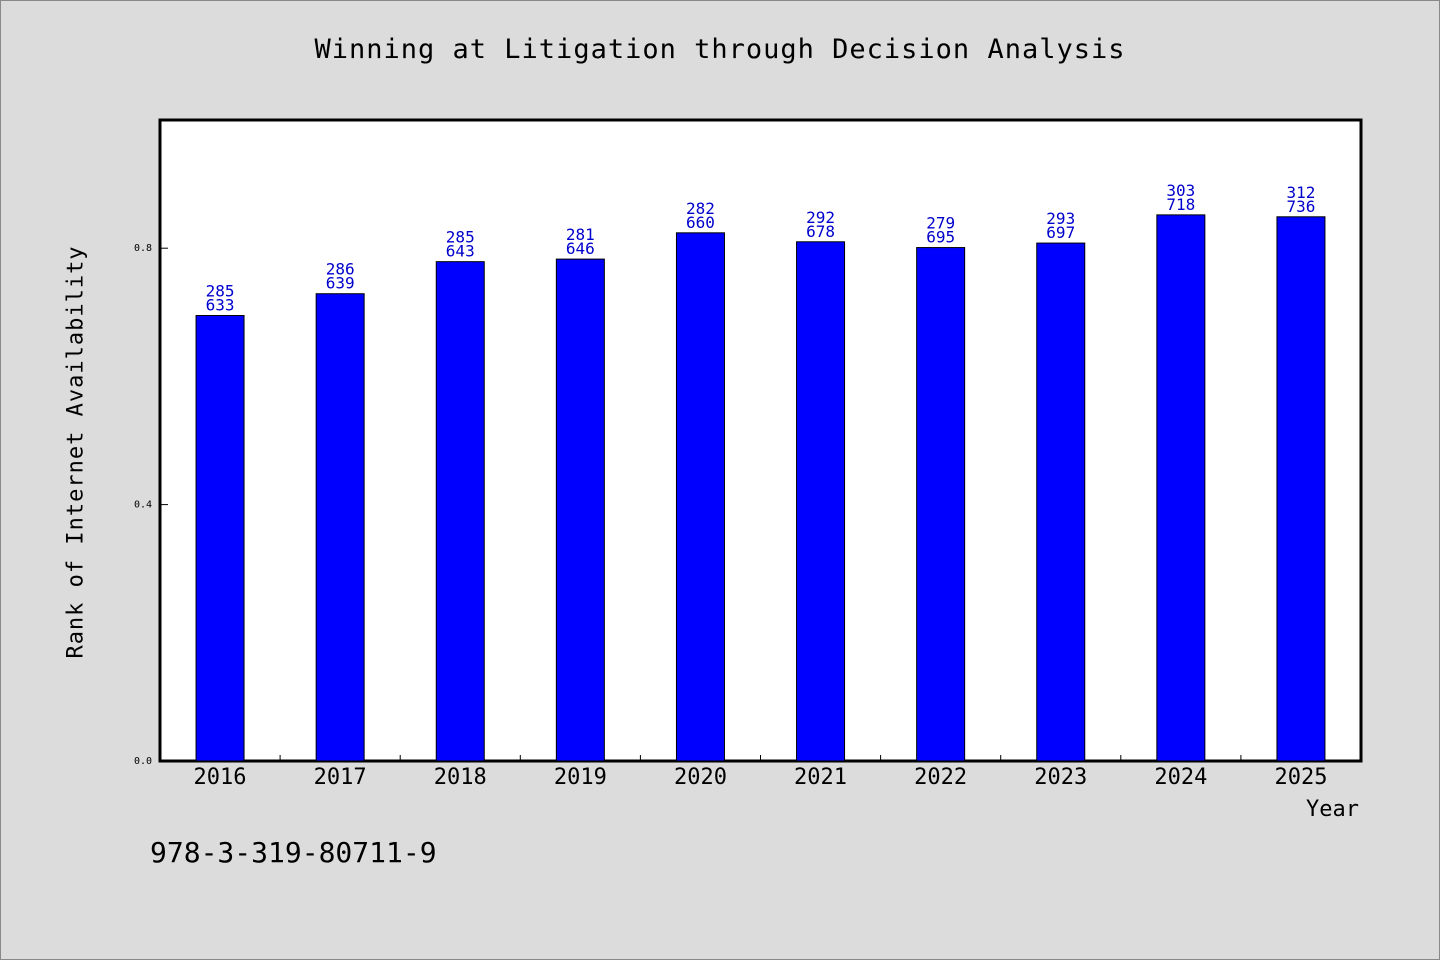 The width and height of the screenshot is (1440, 960). I want to click on bar-label-bottom-2021: 678, so click(820, 231).